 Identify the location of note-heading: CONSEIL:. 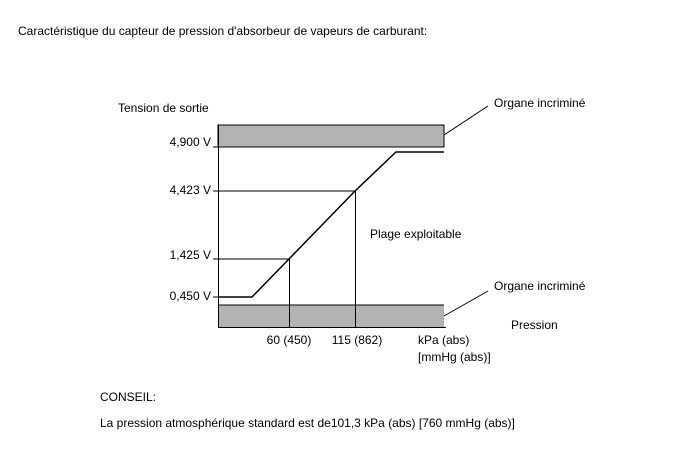
(128, 397).